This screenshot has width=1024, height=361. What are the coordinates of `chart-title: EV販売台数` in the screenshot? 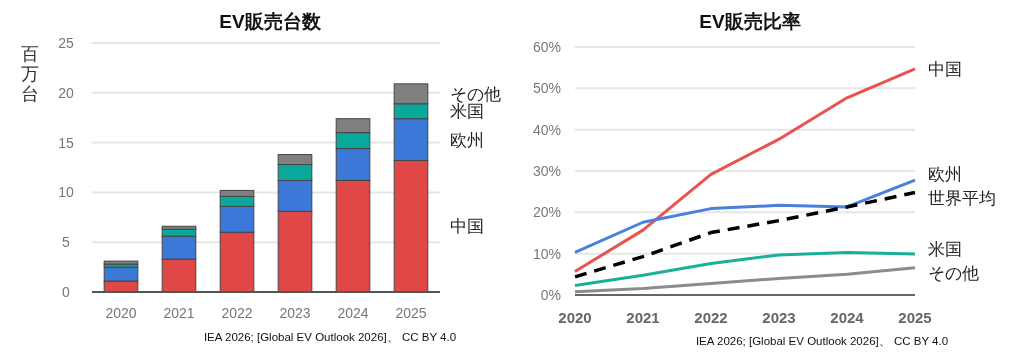 It's located at (270, 21).